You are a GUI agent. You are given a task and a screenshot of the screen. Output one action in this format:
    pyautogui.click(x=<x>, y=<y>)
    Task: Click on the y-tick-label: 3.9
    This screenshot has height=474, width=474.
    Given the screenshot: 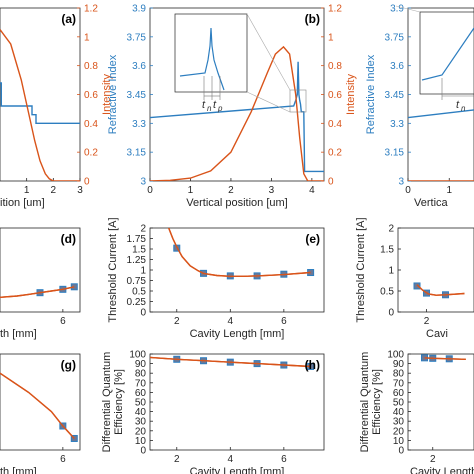 What is the action you would take?
    pyautogui.click(x=139, y=9)
    